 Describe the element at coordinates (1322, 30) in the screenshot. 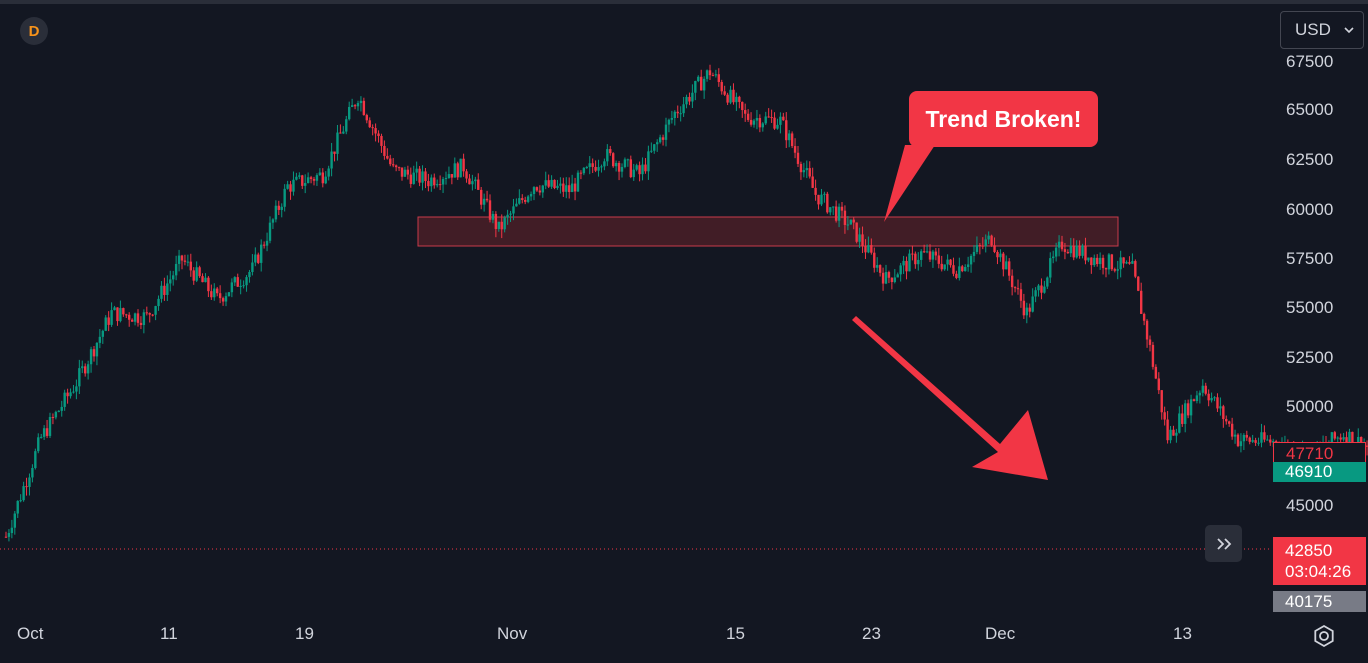

I see `currency-select: USD` at that location.